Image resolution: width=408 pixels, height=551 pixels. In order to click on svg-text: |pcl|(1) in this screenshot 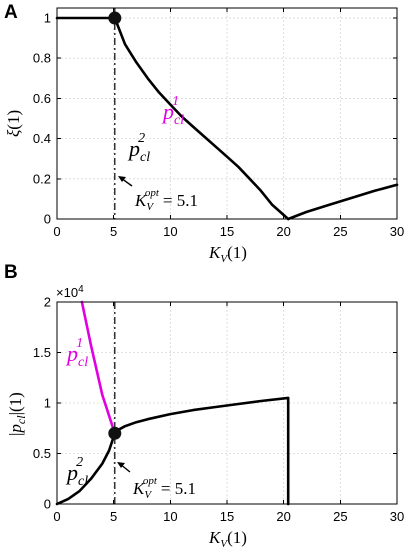, I will do `click(17, 414)`.